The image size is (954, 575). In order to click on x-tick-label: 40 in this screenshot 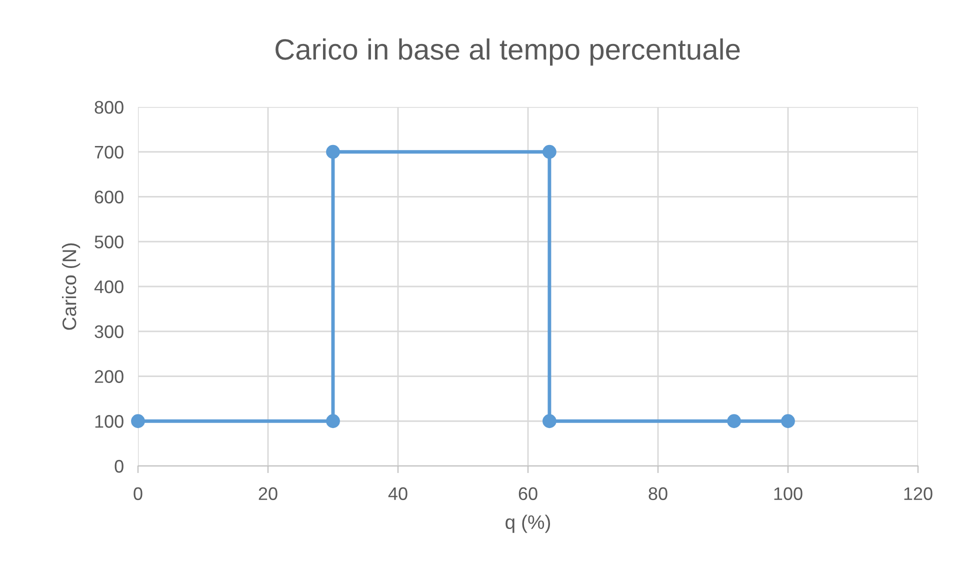, I will do `click(398, 493)`.